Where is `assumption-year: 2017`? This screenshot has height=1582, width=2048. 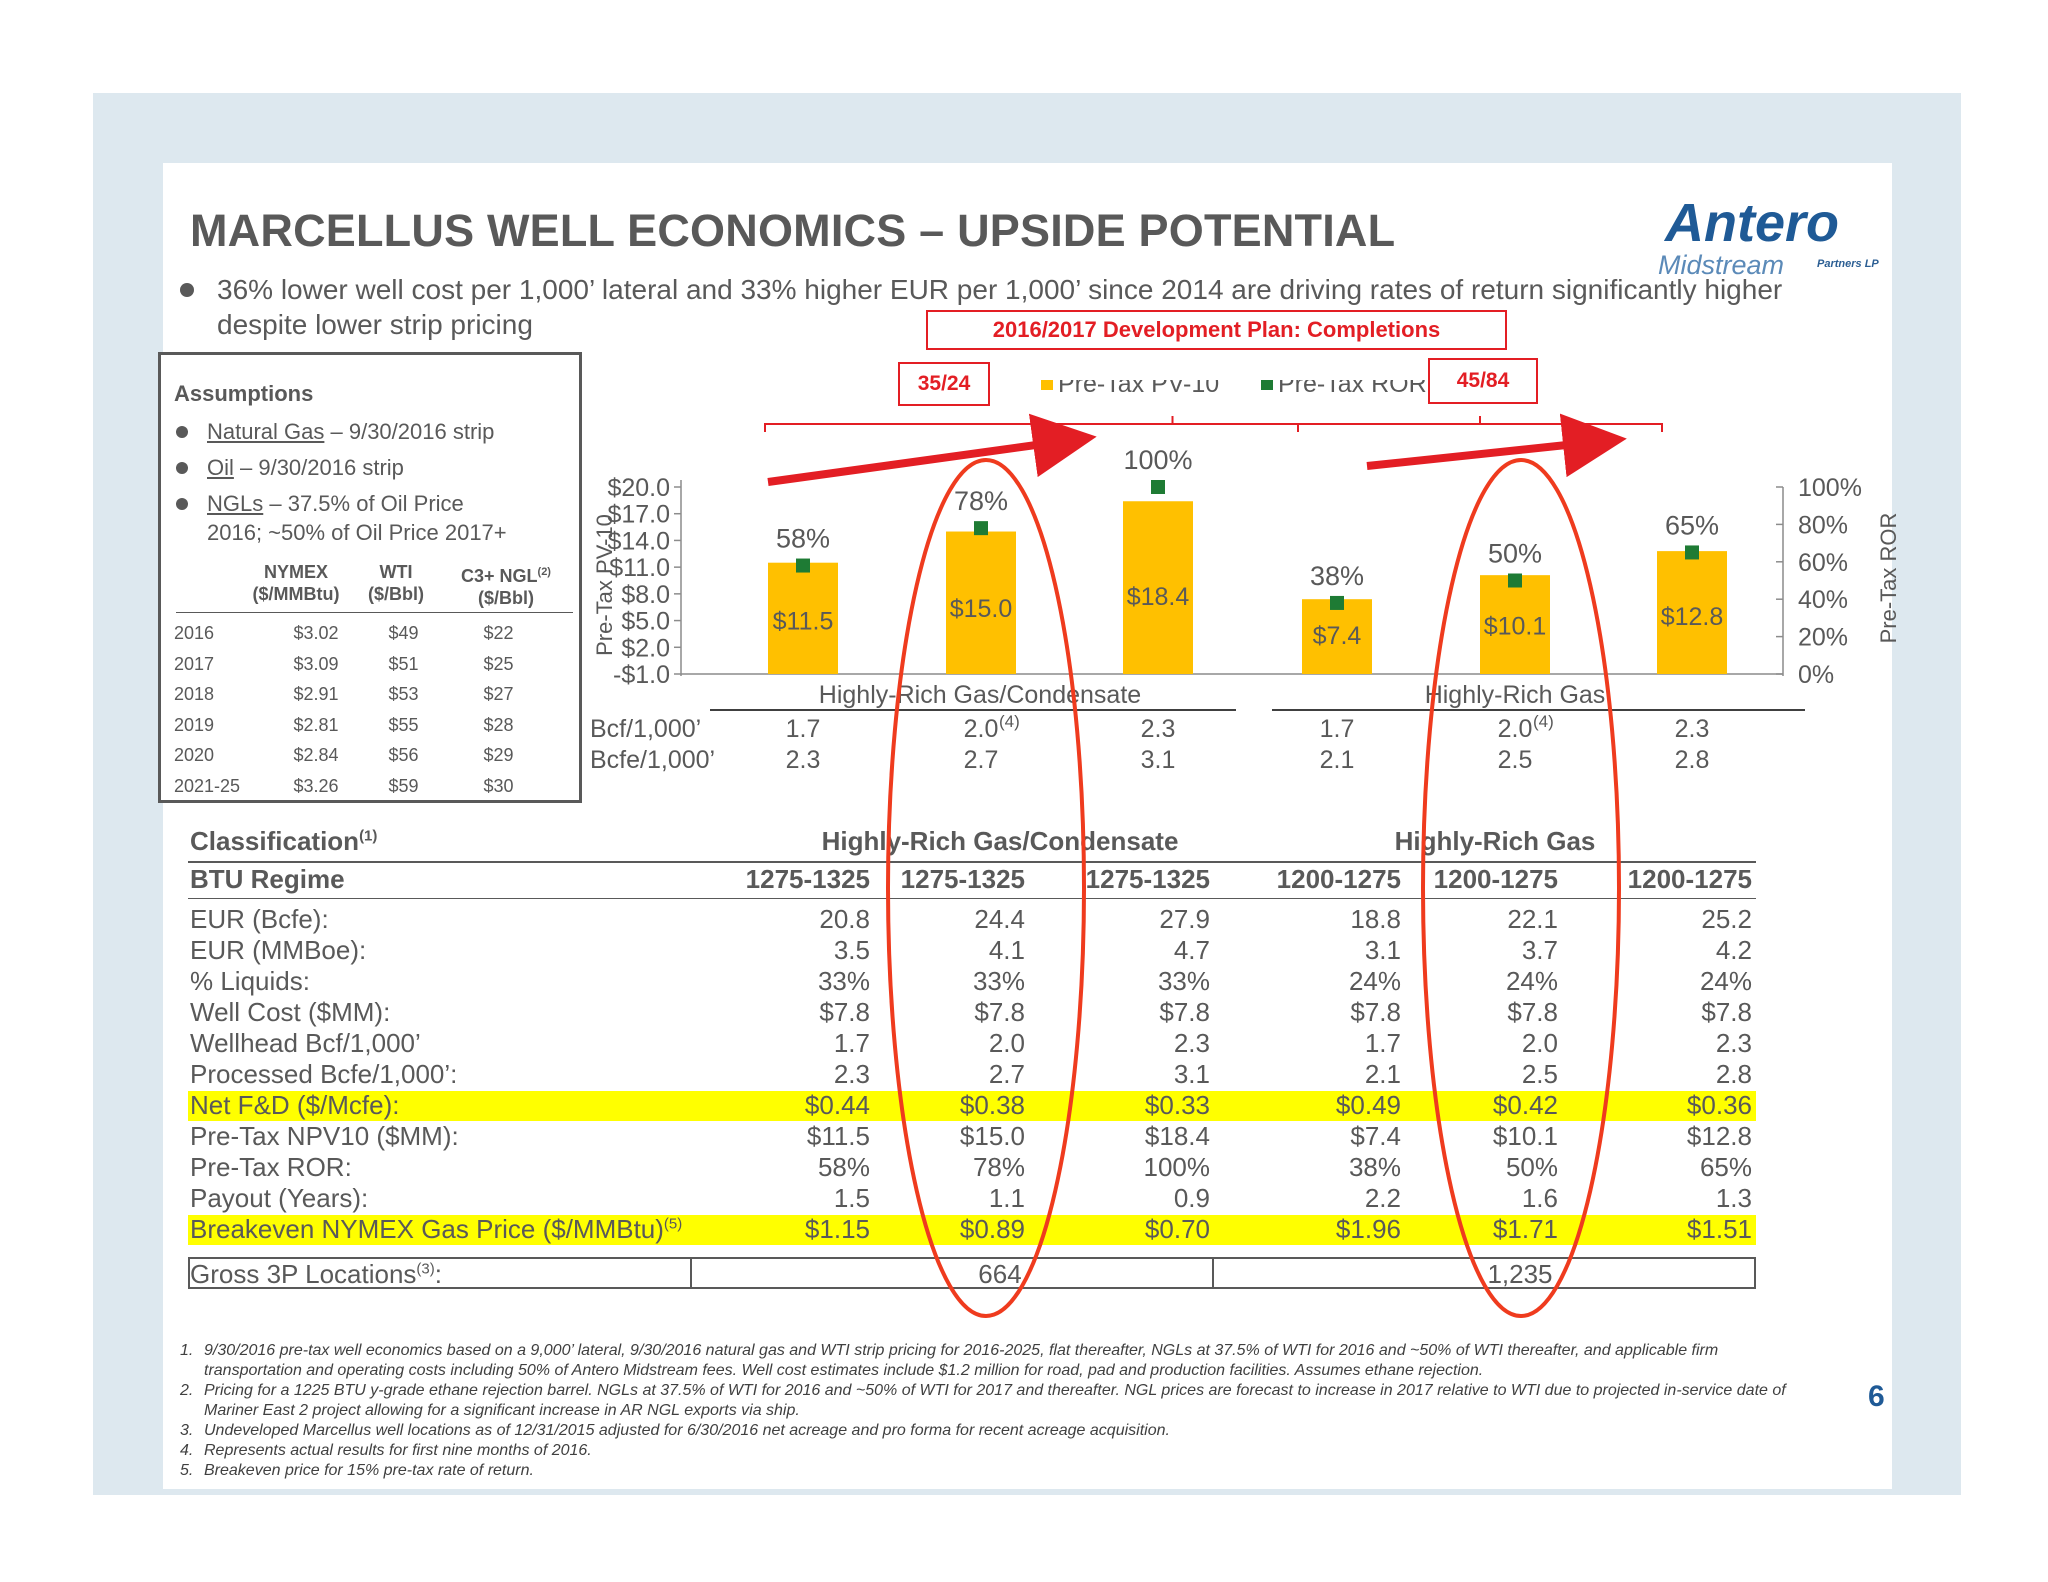
assumption-year: 2017 is located at coordinates (194, 663).